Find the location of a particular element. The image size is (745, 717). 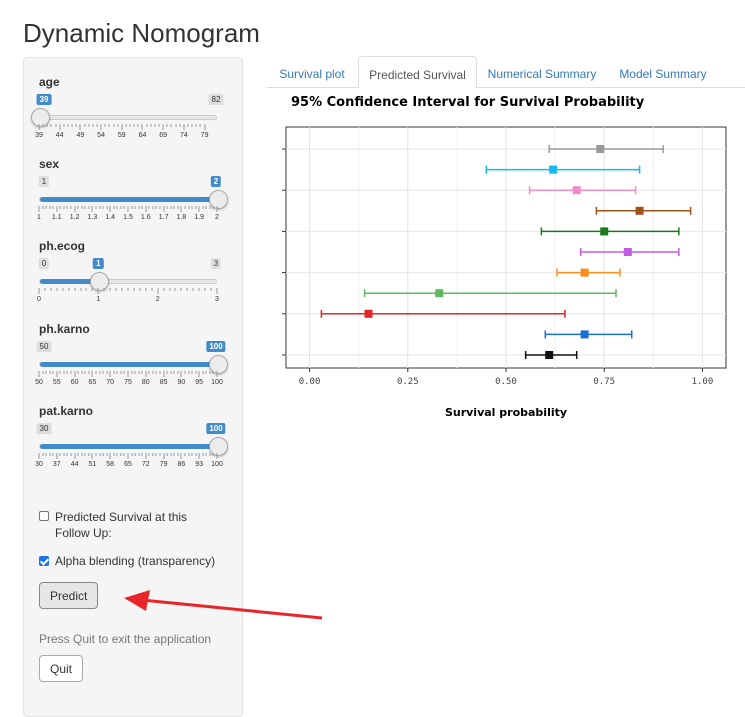

slider-fill is located at coordinates (129, 364).